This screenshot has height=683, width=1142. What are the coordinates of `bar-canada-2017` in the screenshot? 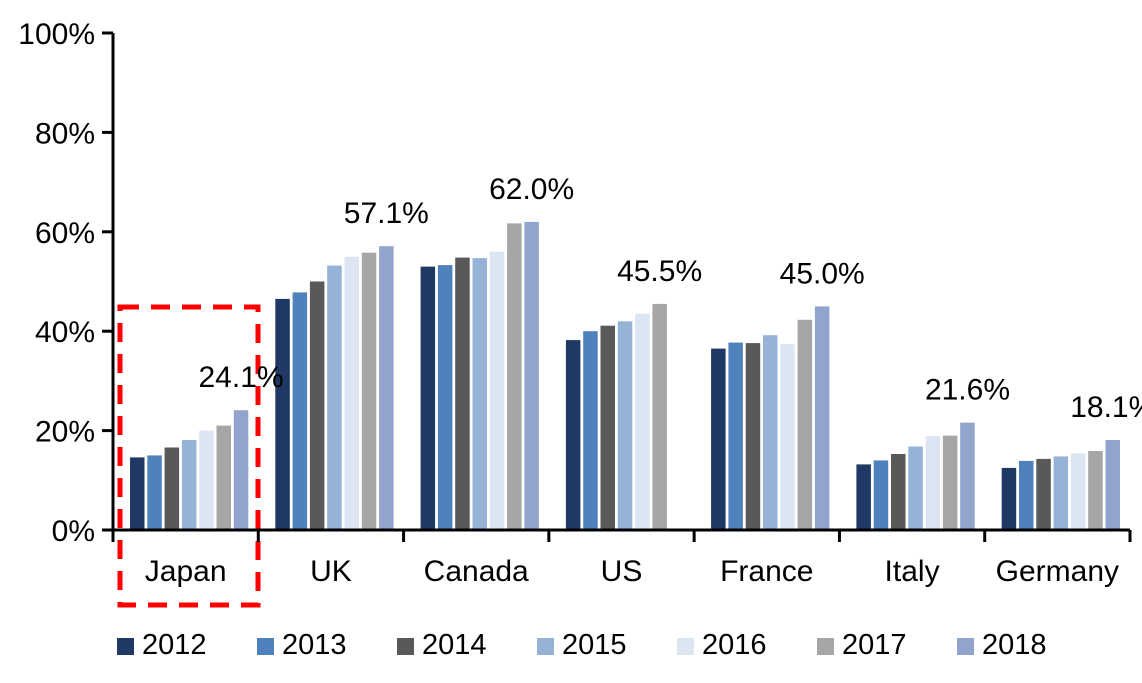 It's located at (514, 376).